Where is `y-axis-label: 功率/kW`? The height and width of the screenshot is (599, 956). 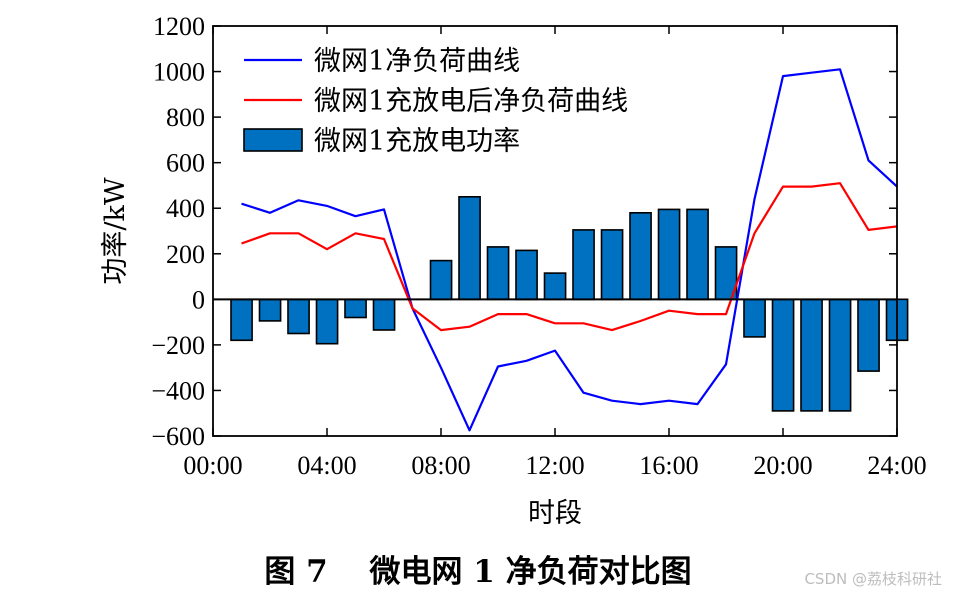 y-axis-label: 功率/kW is located at coordinates (115, 230).